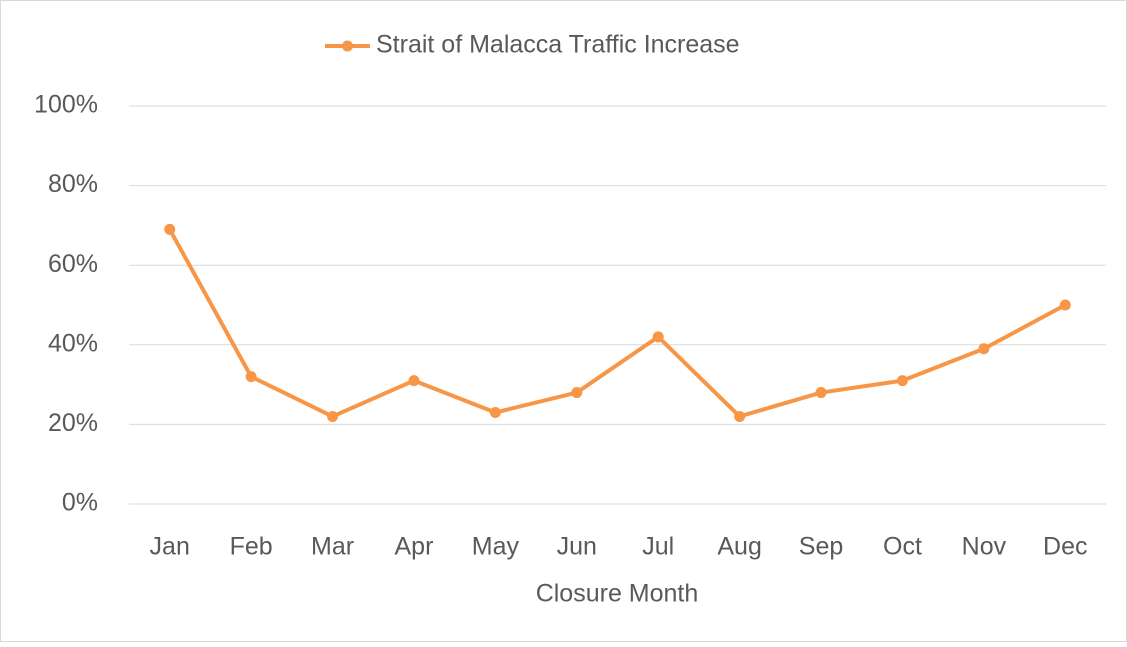 This screenshot has width=1127, height=647. What do you see at coordinates (73, 264) in the screenshot?
I see `y-tick-label: 60%` at bounding box center [73, 264].